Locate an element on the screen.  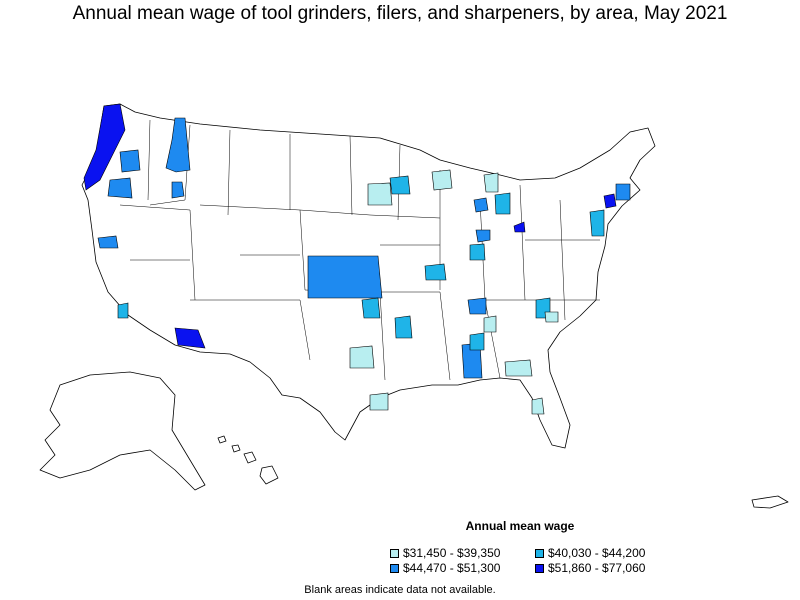
legend-label-2: $40,030 - $44,200 is located at coordinates (597, 553).